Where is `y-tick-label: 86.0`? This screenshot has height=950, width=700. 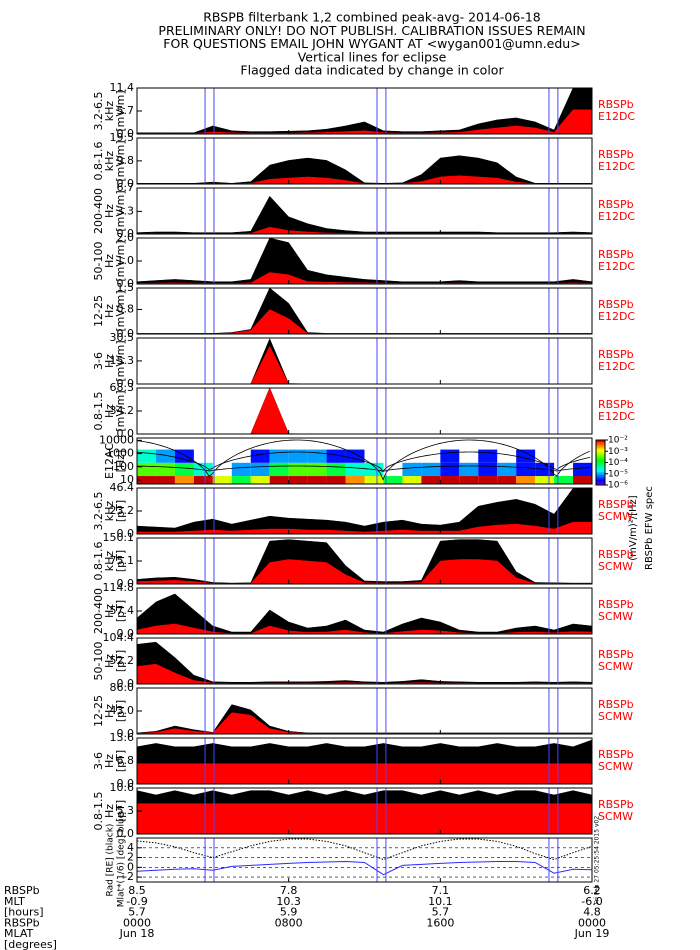 y-tick-label: 86.0 is located at coordinates (122, 687).